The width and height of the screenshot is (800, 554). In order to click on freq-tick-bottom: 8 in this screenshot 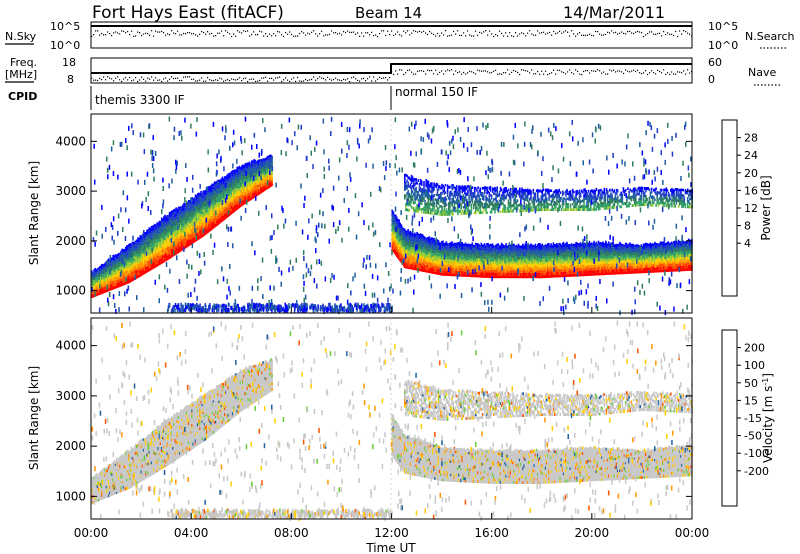, I will do `click(70, 79)`.